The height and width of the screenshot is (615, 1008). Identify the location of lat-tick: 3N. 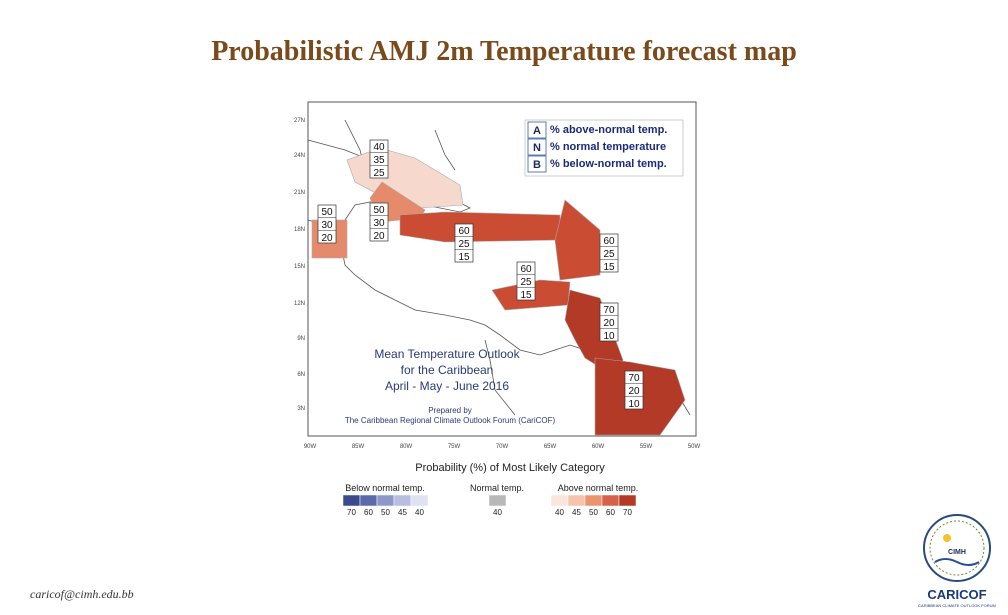
(301, 409).